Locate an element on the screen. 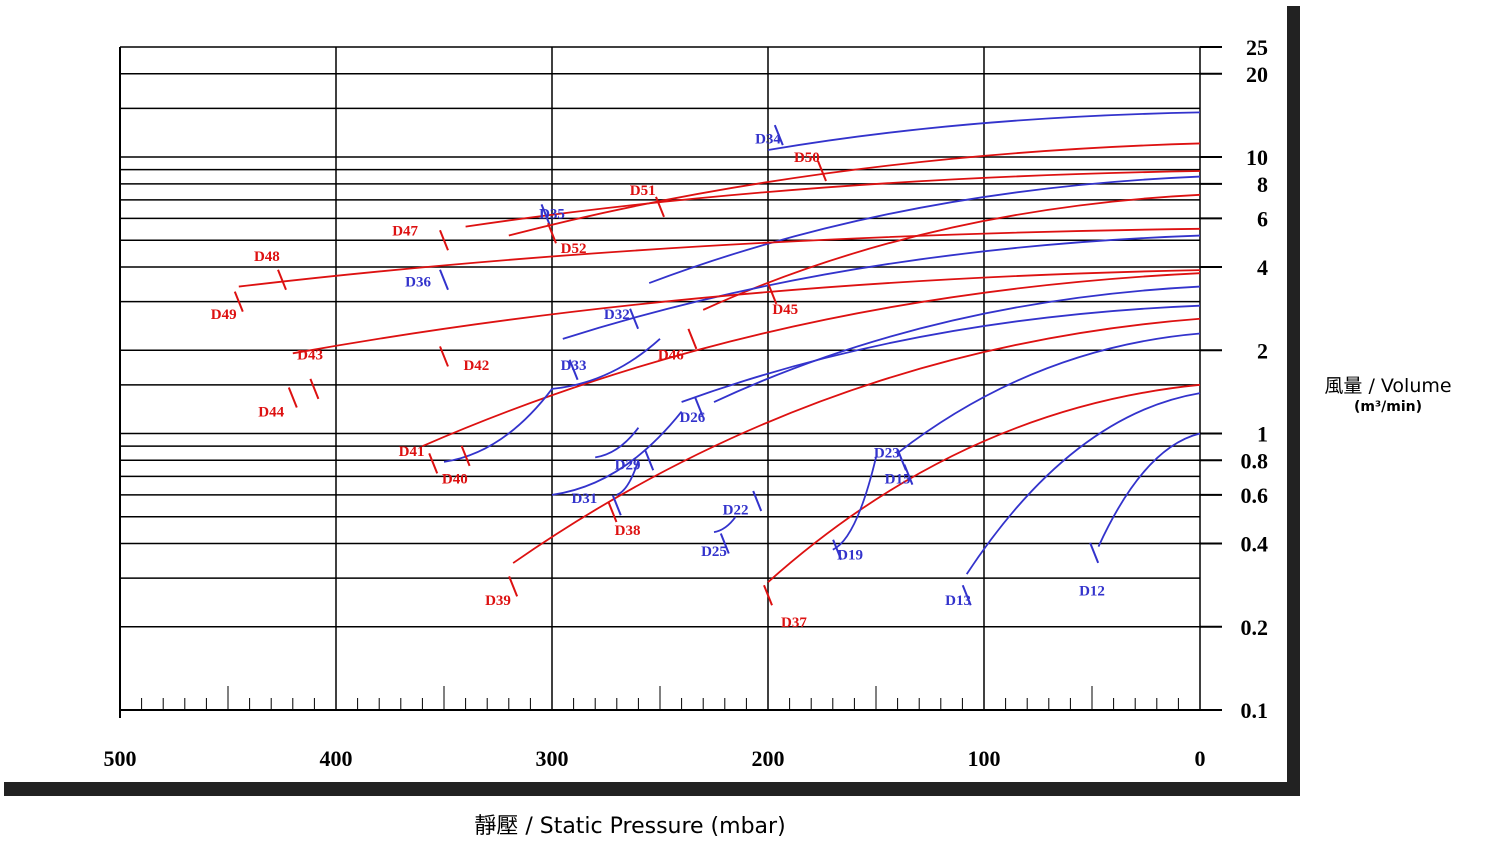 Image resolution: width=1490 pixels, height=844 pixels. curve-label-d47: D47 is located at coordinates (405, 232).